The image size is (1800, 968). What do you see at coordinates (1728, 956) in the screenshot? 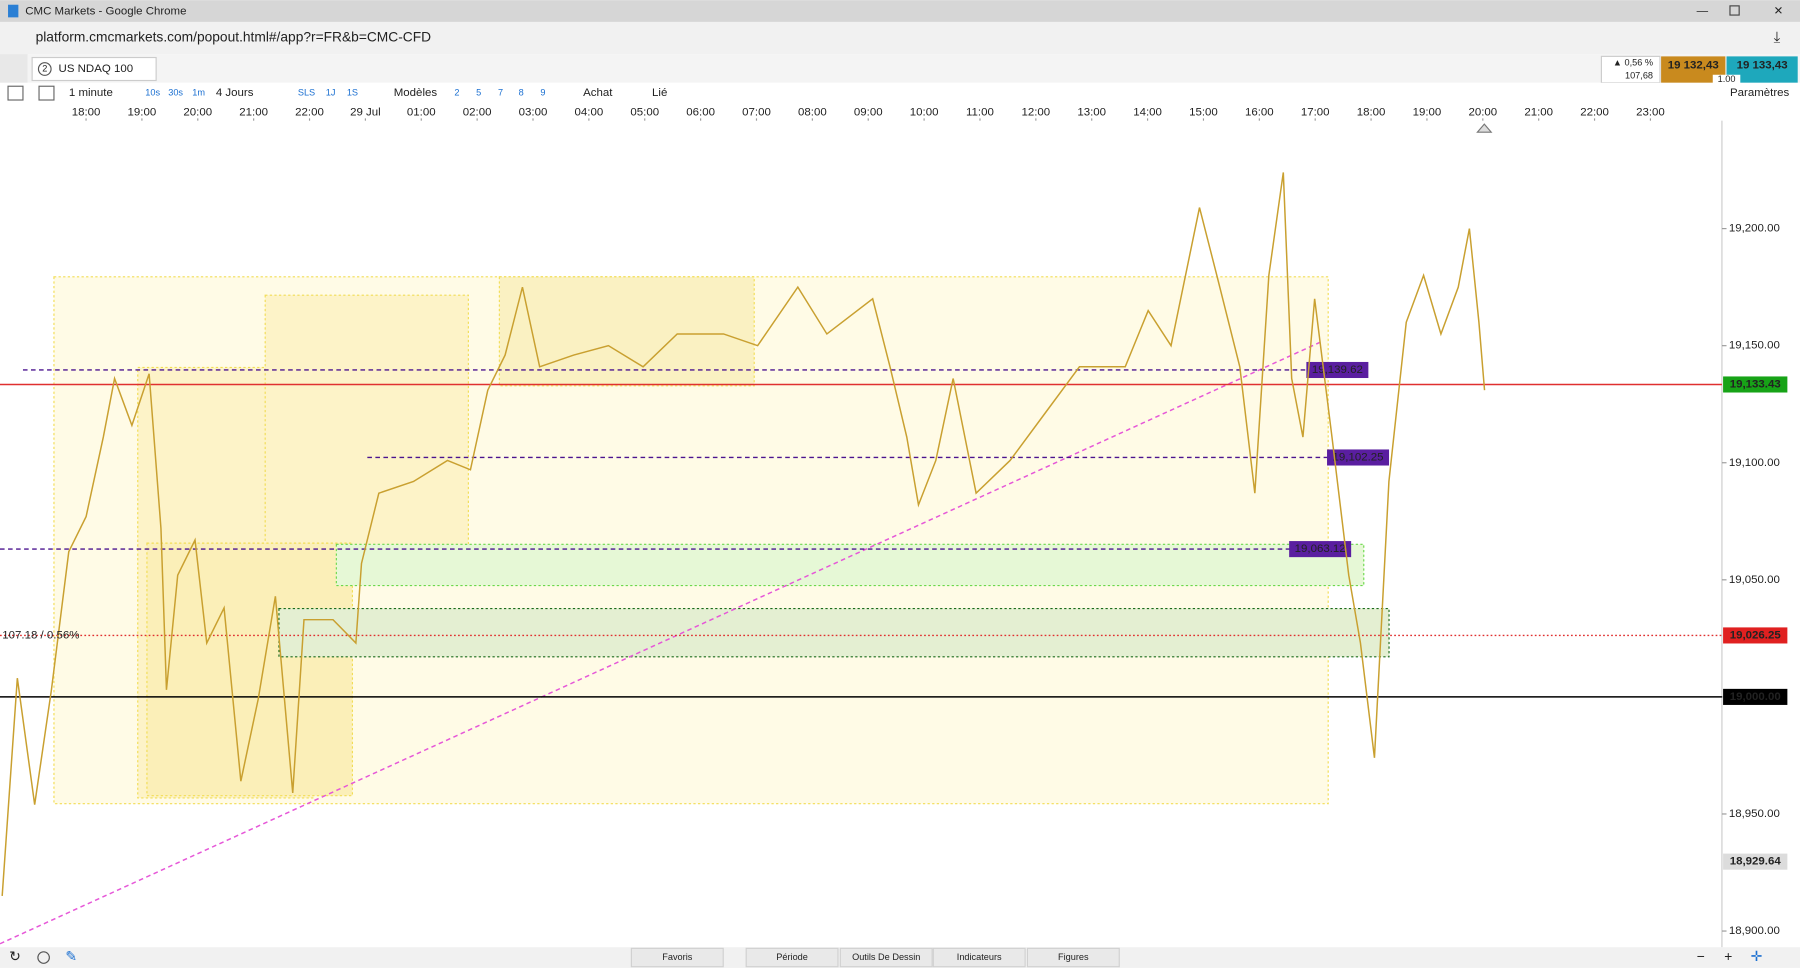
I see `zoom-in: +` at bounding box center [1728, 956].